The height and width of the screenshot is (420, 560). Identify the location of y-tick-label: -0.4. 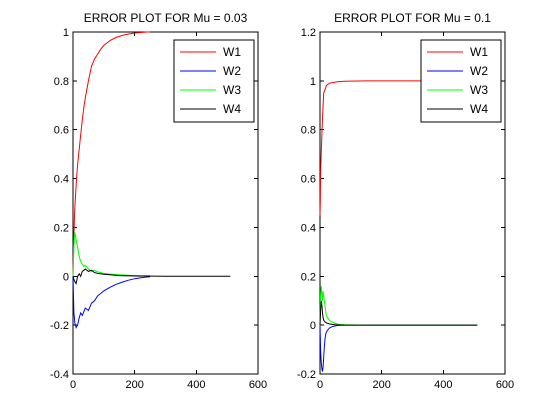
(59, 375).